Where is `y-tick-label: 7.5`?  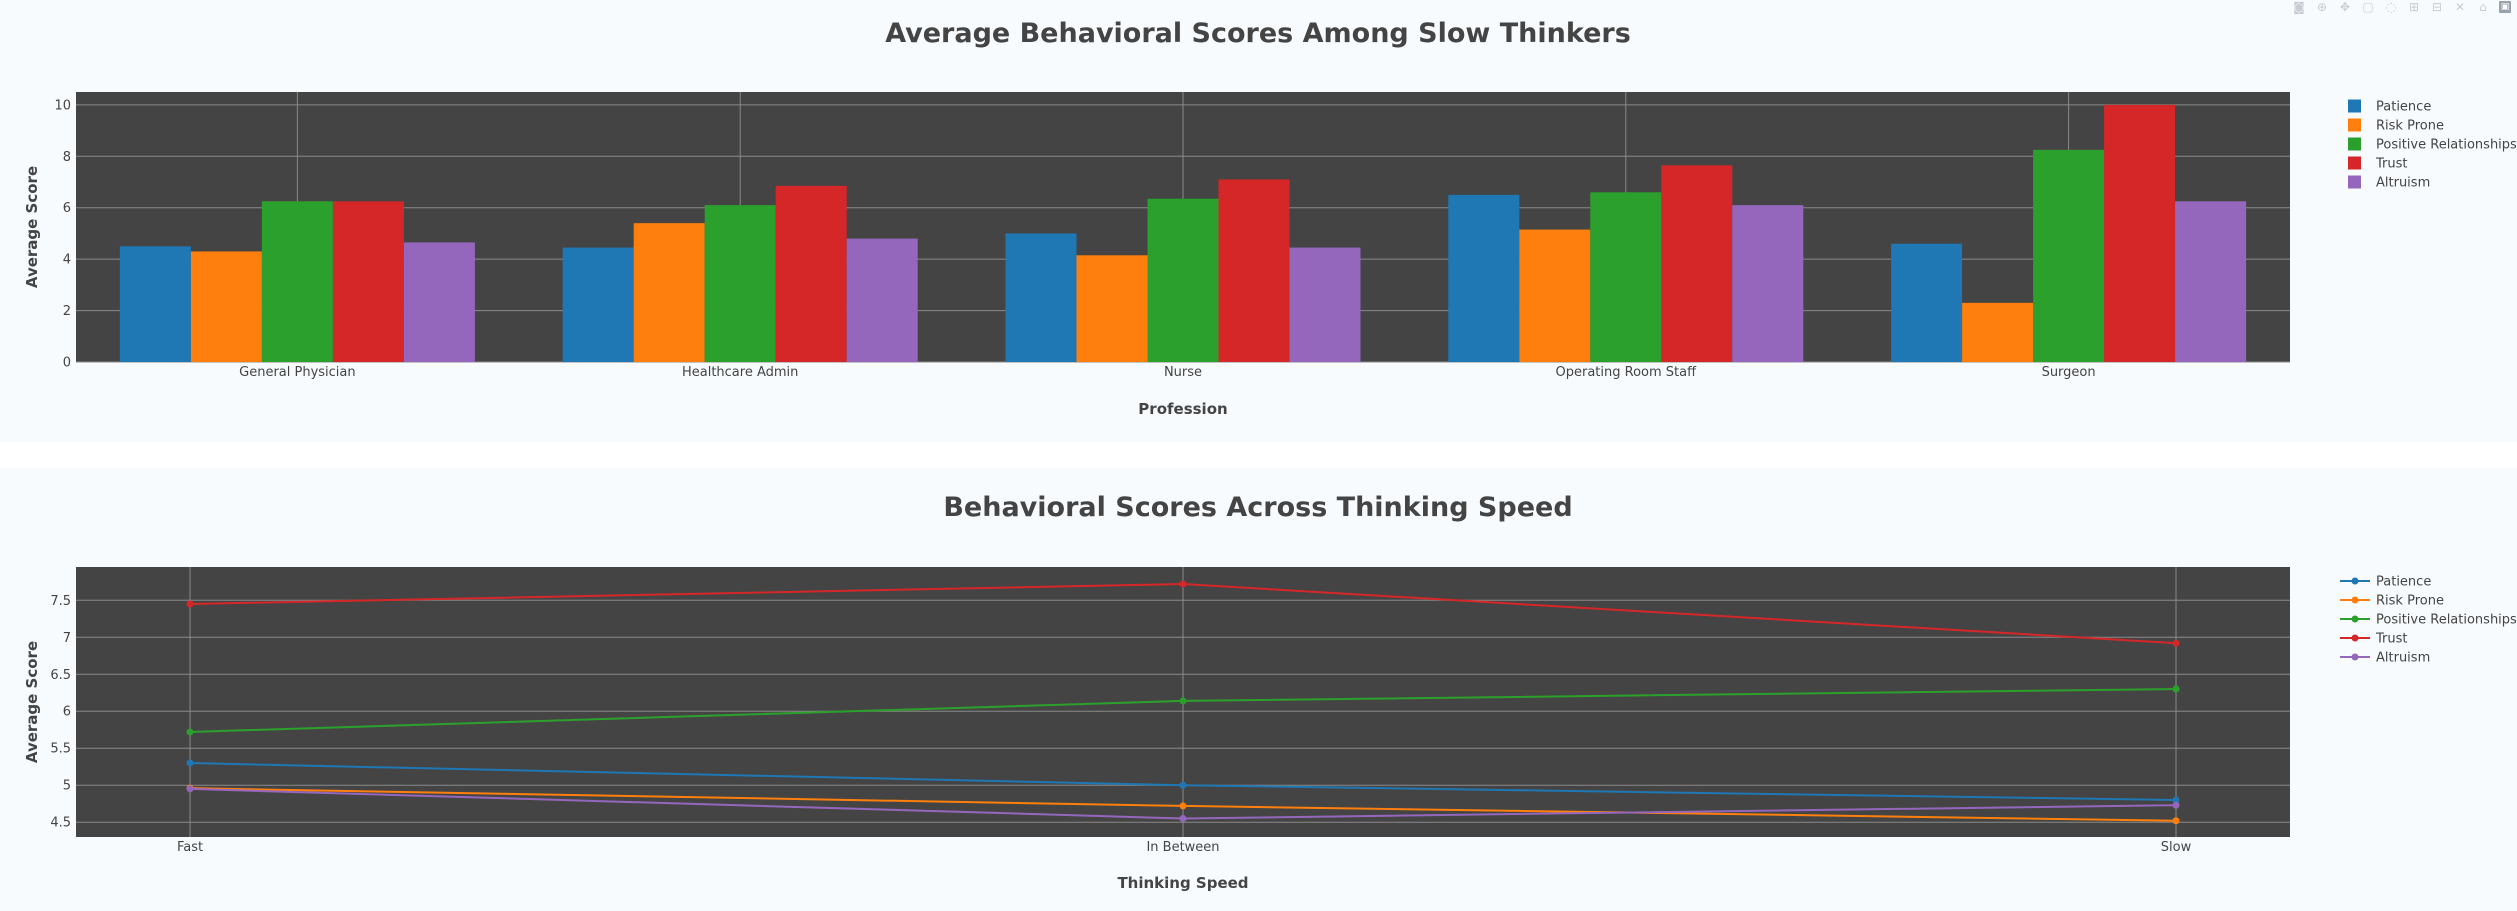
y-tick-label: 7.5 is located at coordinates (60, 601).